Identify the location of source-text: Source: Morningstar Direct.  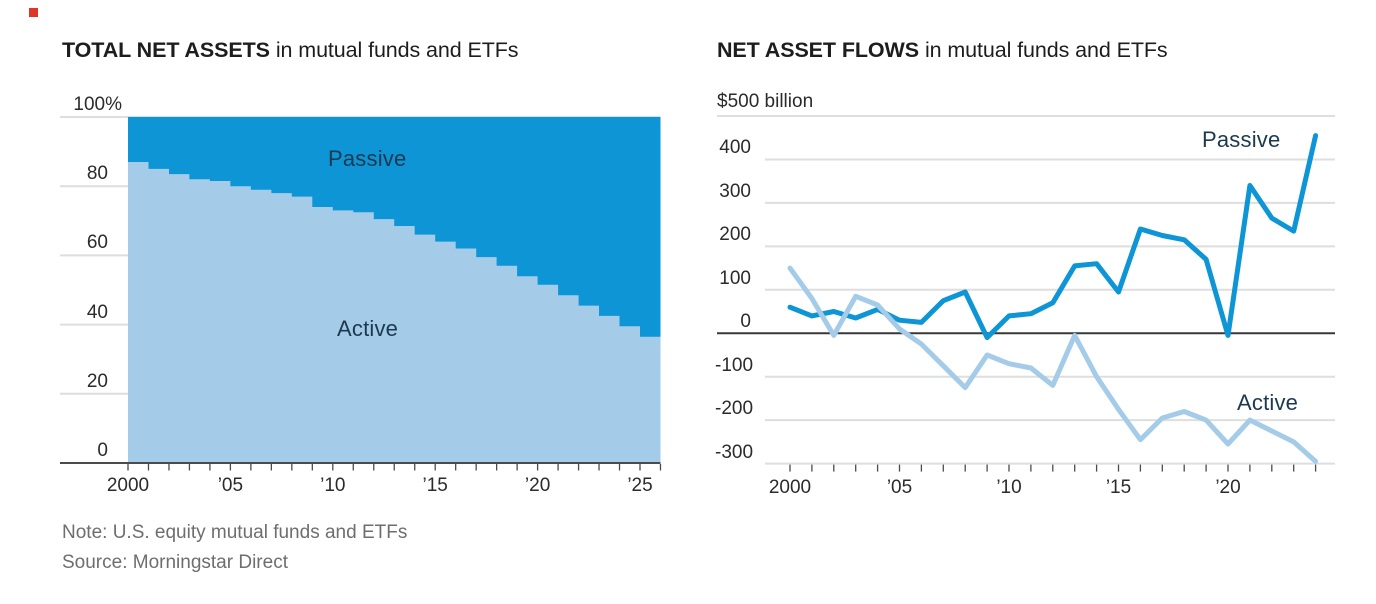
(175, 562).